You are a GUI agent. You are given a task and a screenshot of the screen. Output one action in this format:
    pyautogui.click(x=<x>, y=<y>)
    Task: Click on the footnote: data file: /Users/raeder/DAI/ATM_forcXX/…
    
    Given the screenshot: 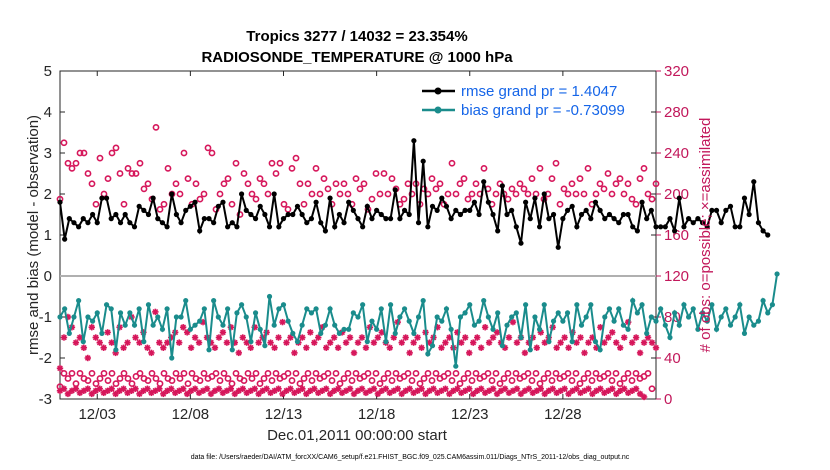 What is the action you would take?
    pyautogui.click(x=410, y=457)
    